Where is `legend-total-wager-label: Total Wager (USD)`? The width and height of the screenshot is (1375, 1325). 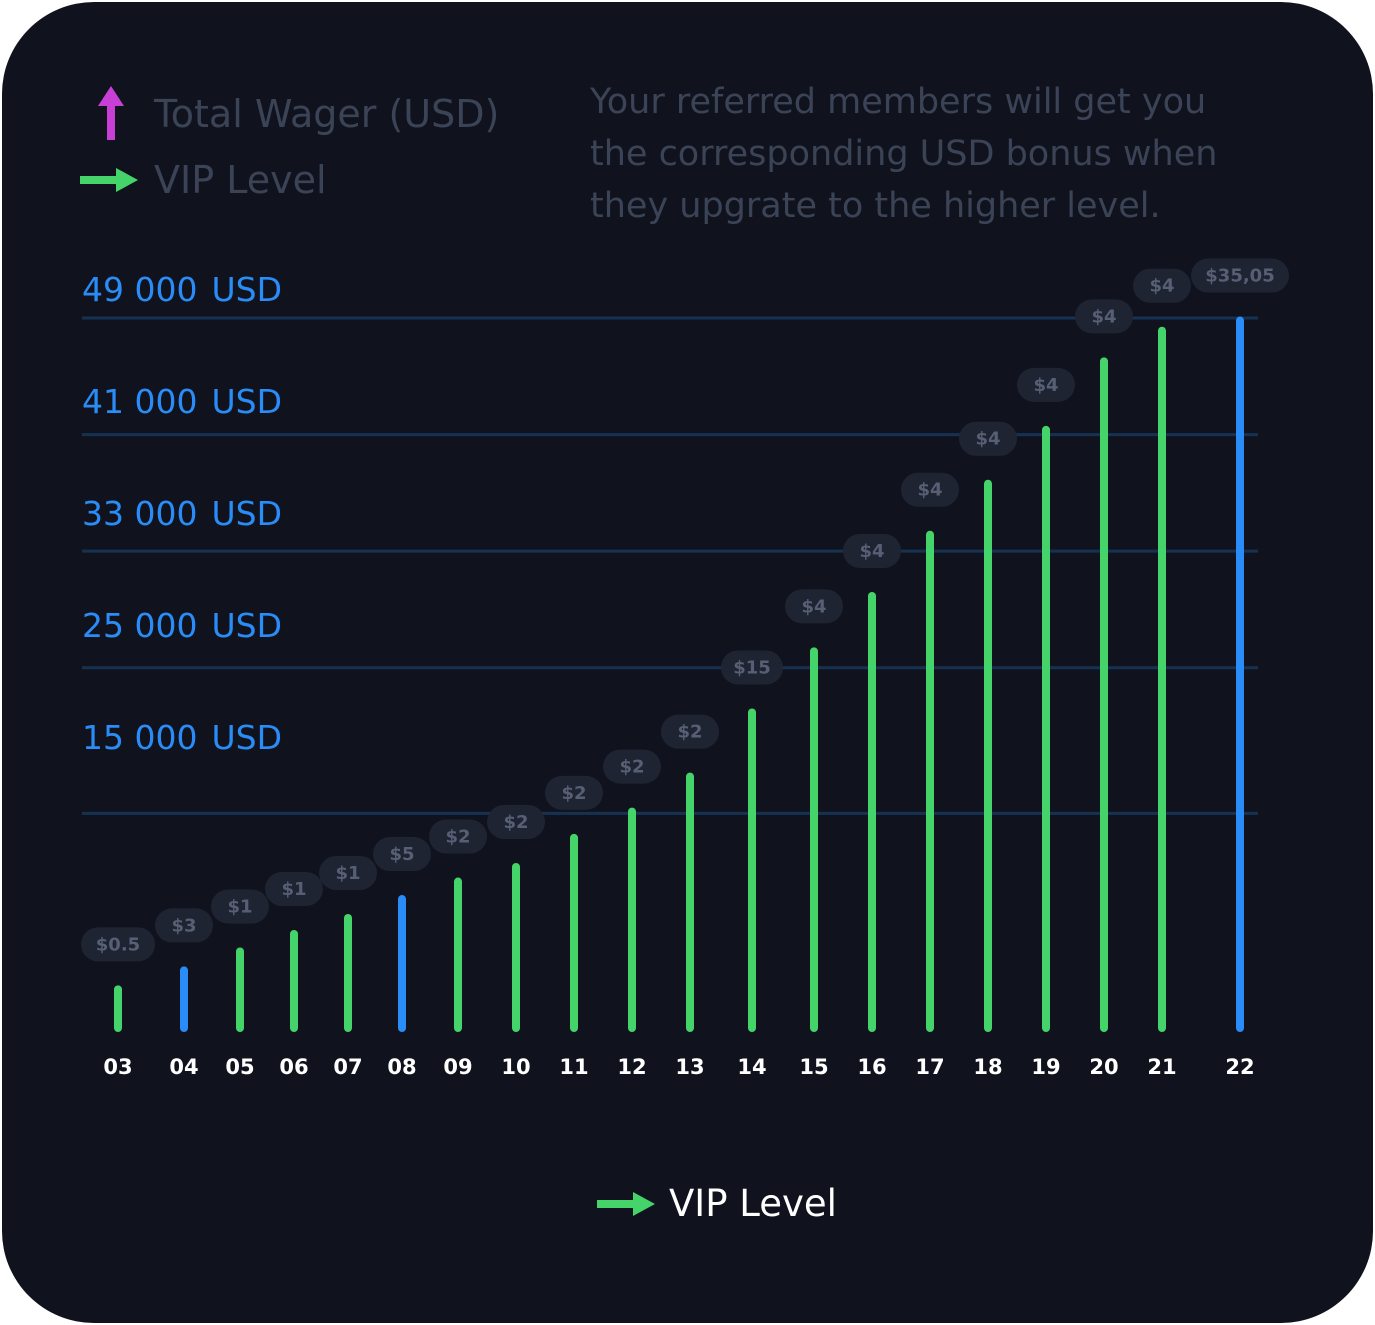
legend-total-wager-label: Total Wager (USD) is located at coordinates (327, 114).